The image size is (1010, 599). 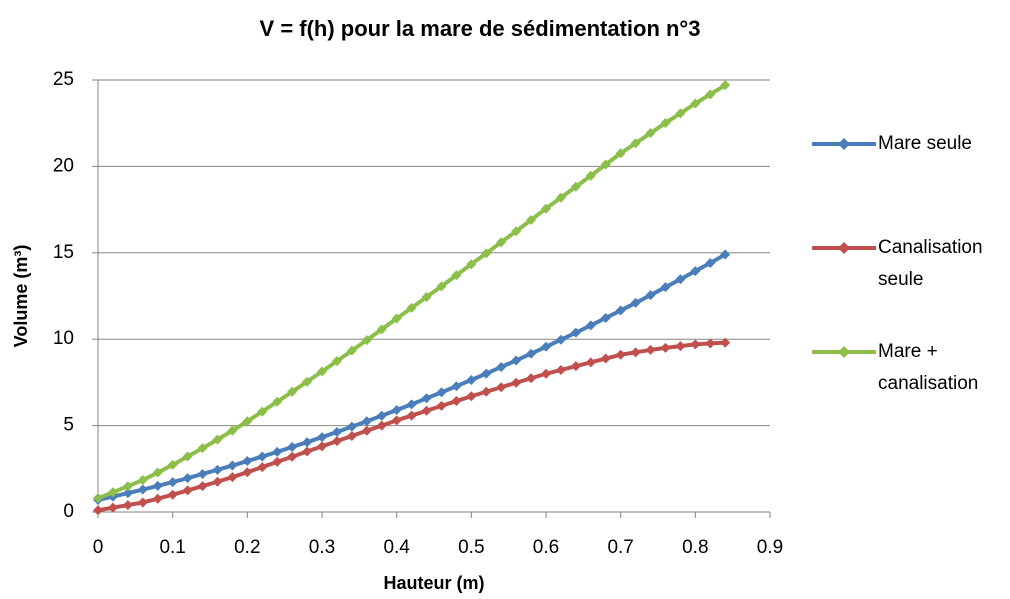 I want to click on legend-item: Mare + canalisation, so click(x=906, y=368).